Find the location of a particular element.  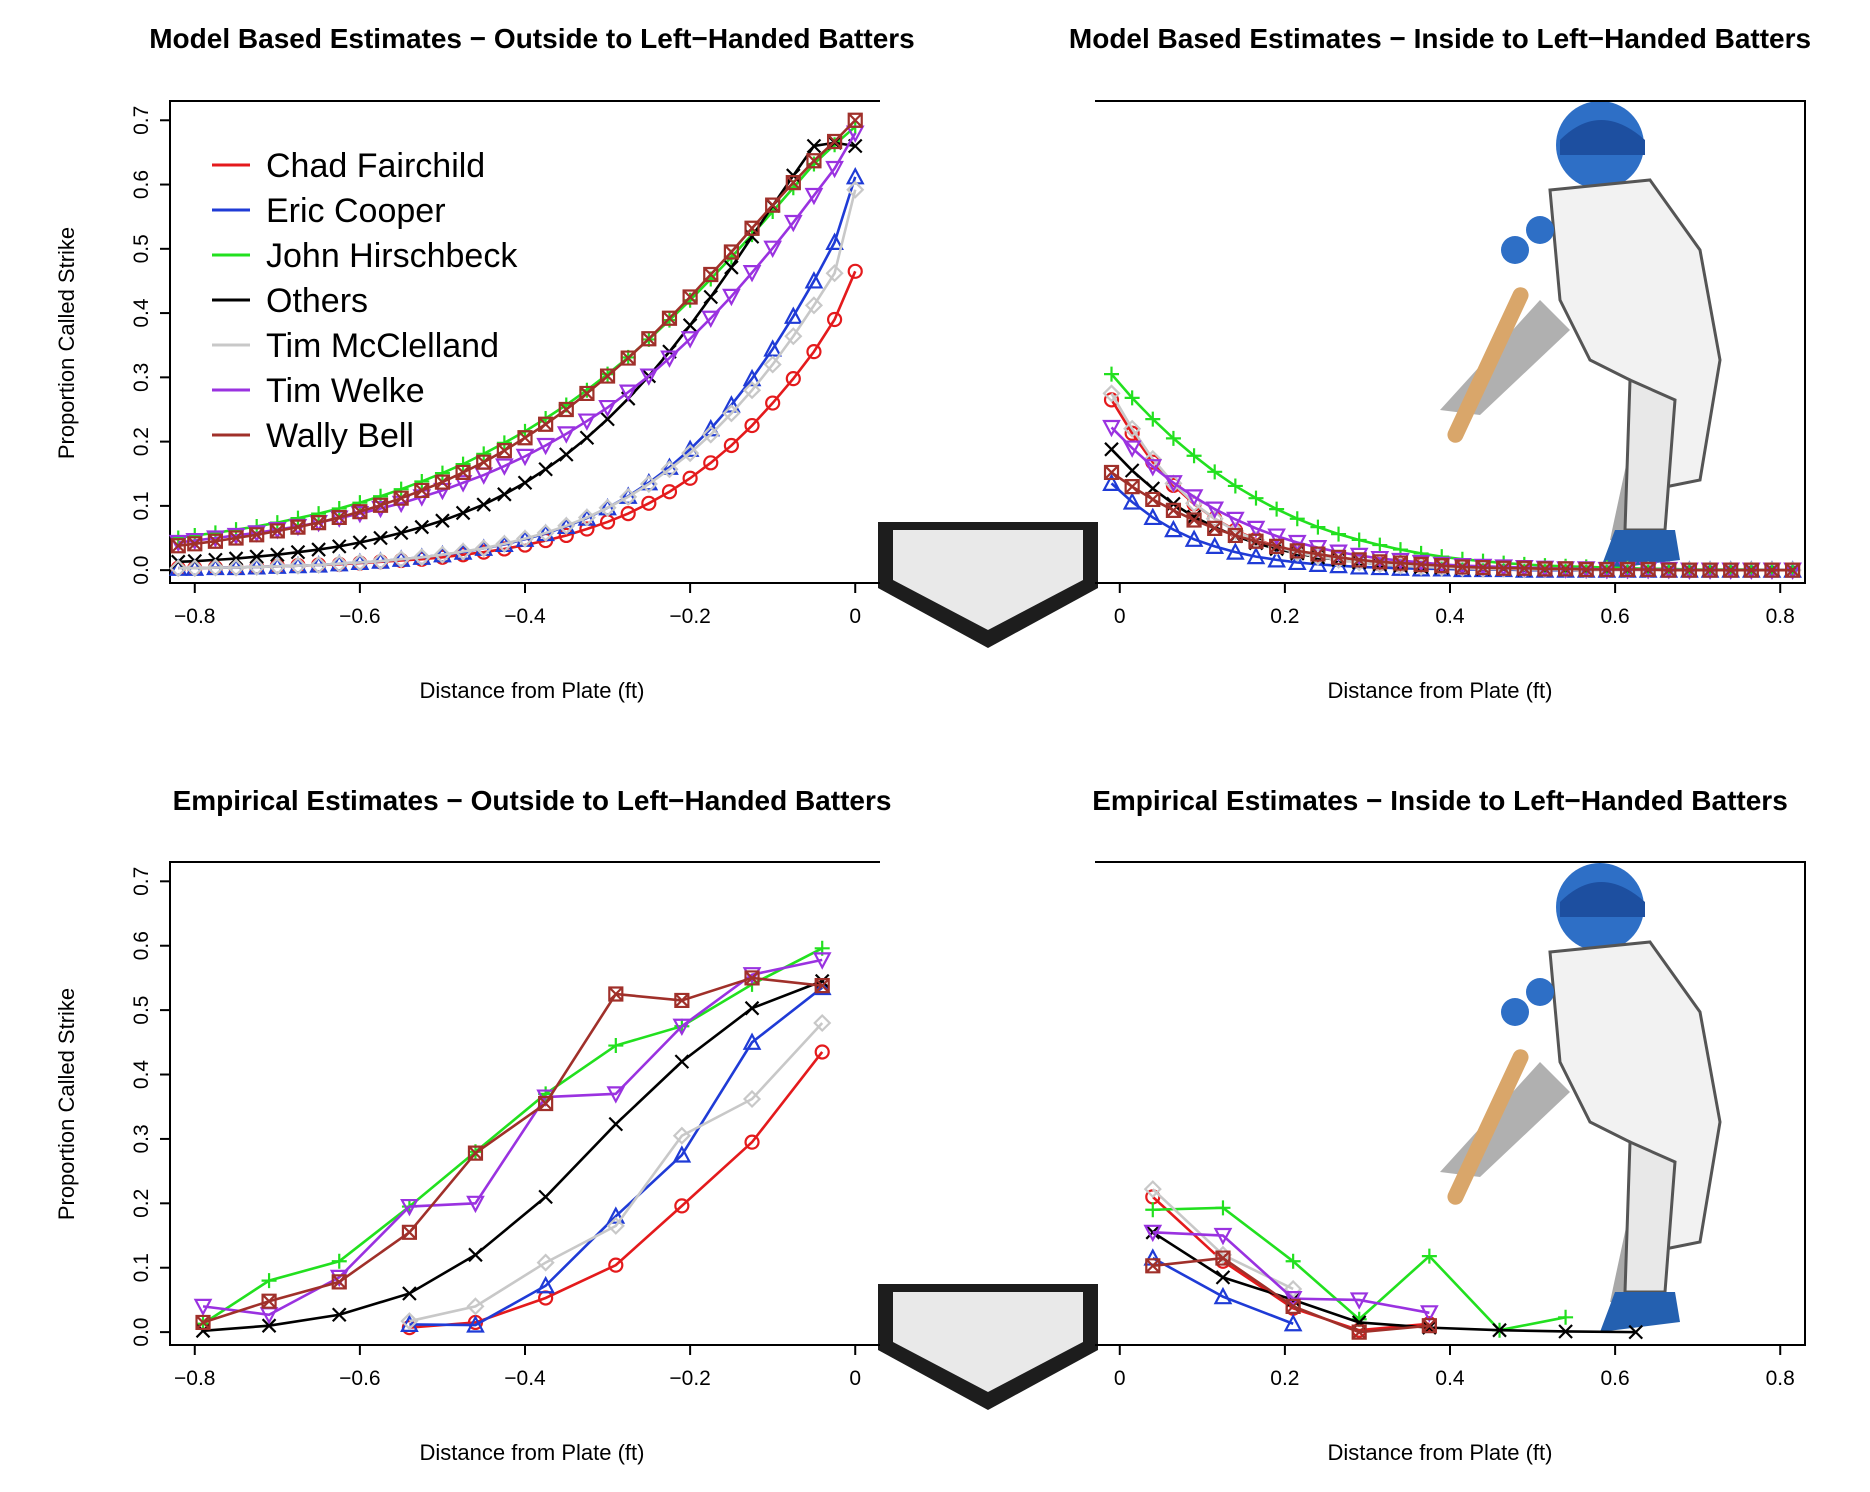

x-tick-label: 0.2 is located at coordinates (1284, 1378).